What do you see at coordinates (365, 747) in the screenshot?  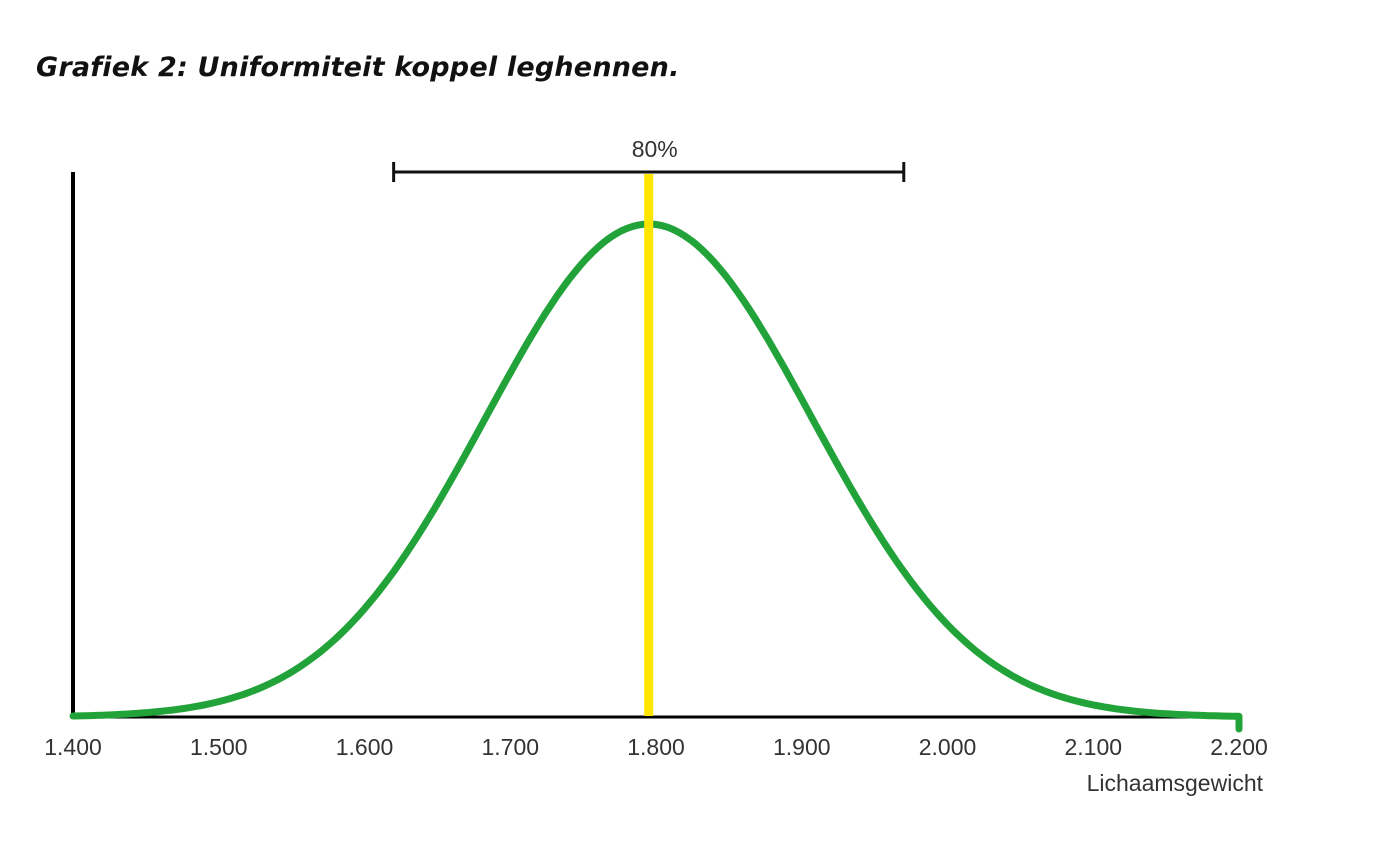 I see `x-tick-label: 1.600` at bounding box center [365, 747].